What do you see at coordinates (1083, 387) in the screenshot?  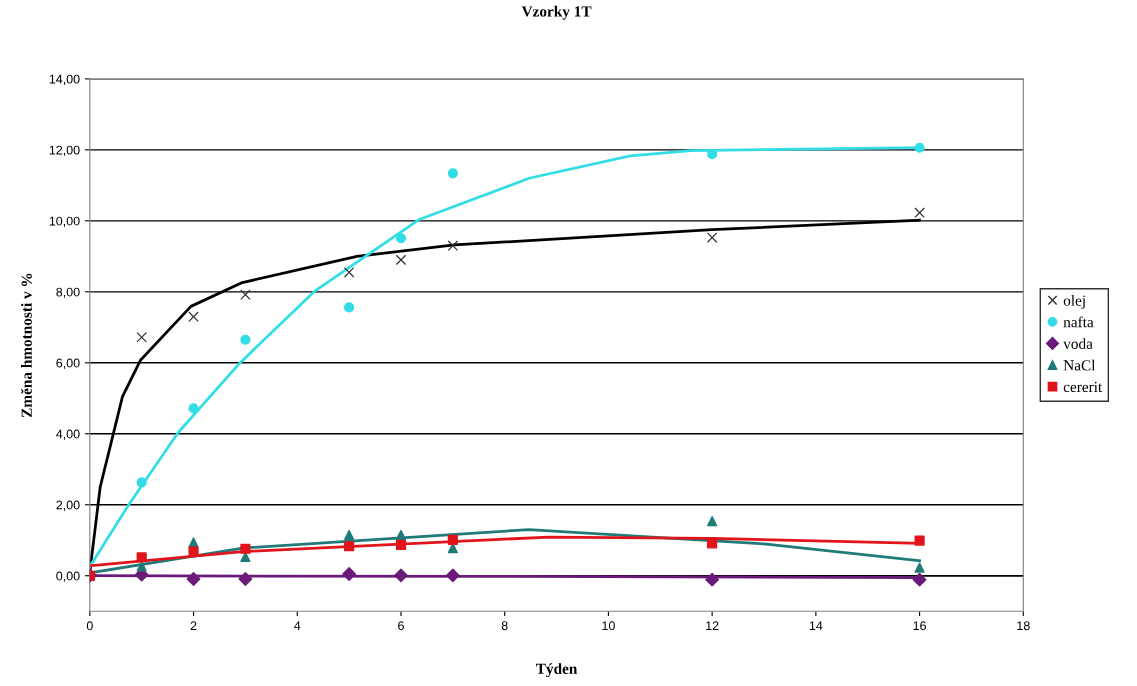 I see `legend-label: cererit` at bounding box center [1083, 387].